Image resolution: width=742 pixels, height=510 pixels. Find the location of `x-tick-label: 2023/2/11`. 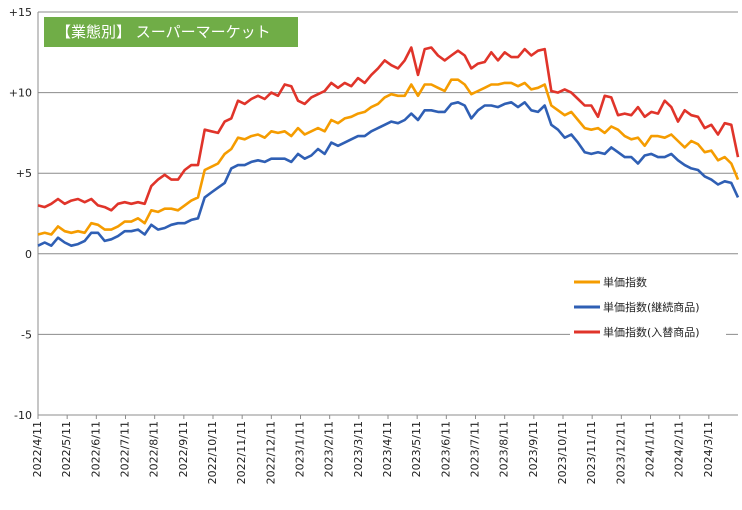

x-tick-label: 2023/2/11 is located at coordinates (329, 449).